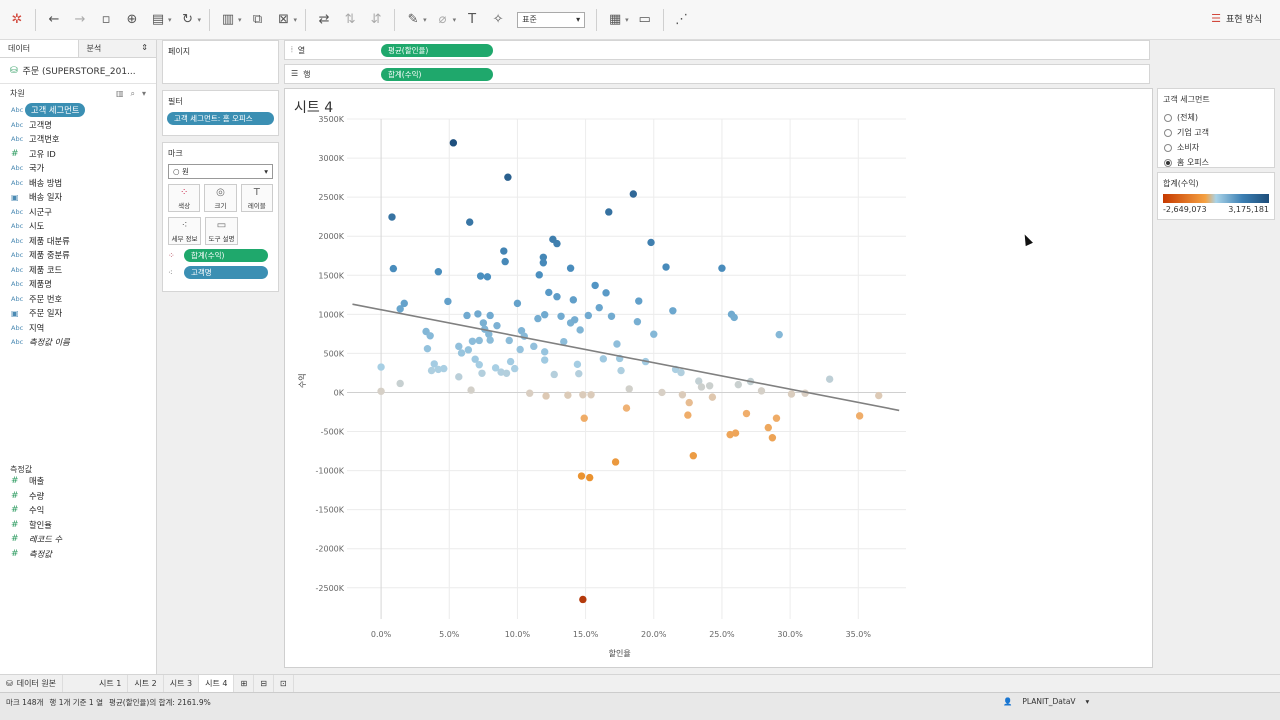 The height and width of the screenshot is (720, 1280). I want to click on dimension-field: ▣ 배송 일자, so click(78, 197).